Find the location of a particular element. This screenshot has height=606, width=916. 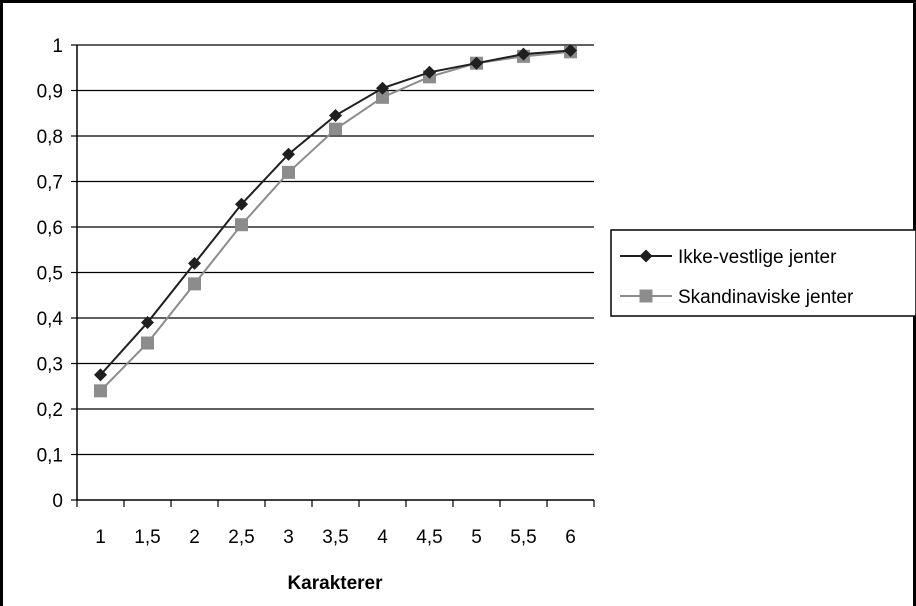

y-axis-tick-labels: 0 0,1 0,2 0,3 0,4 0,5 0,6 0,7 0,8 0,9 1 is located at coordinates (50, 274).